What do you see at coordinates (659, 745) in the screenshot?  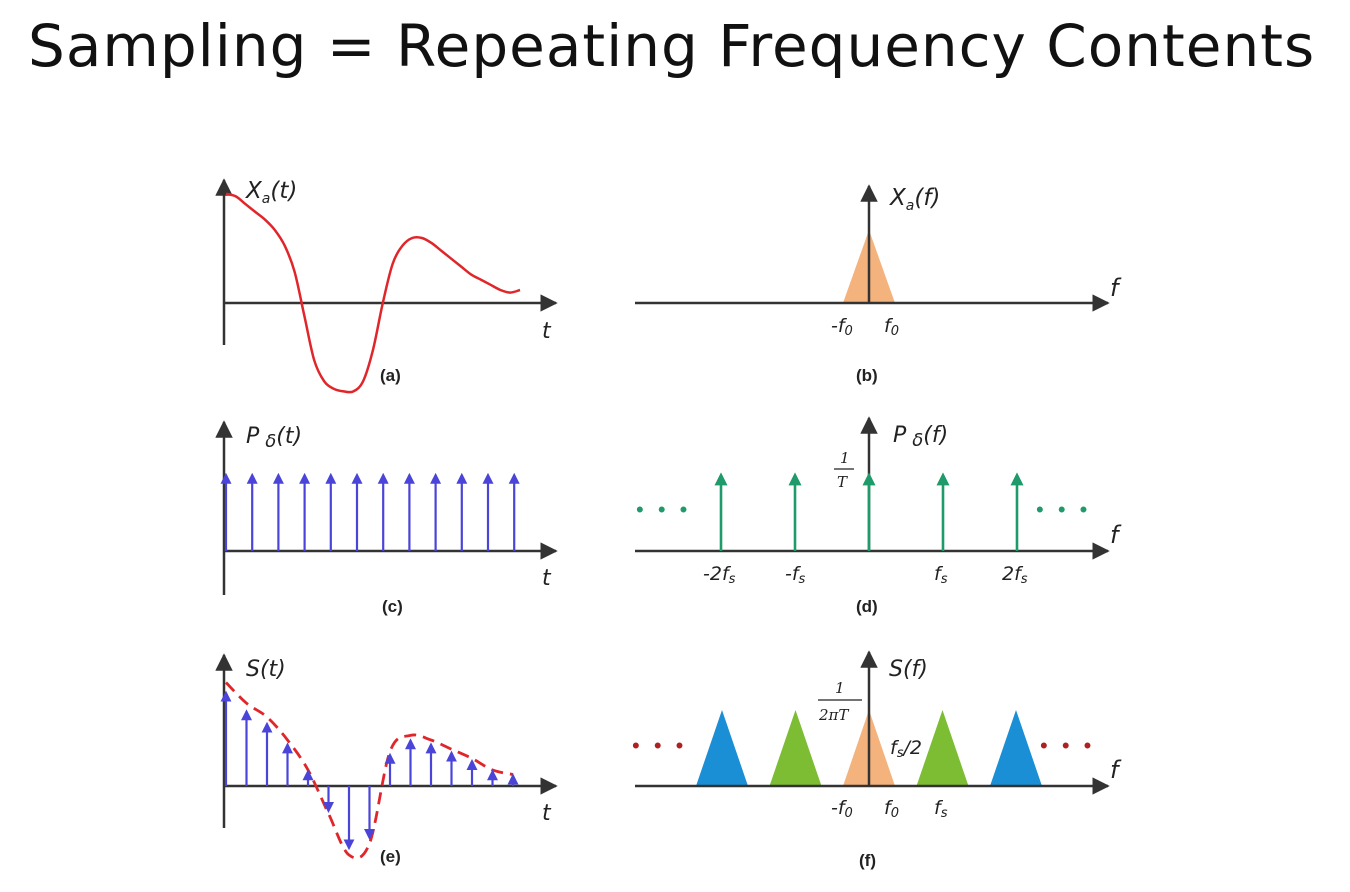 I see `panel-f-ellipsis-left: • • •` at bounding box center [659, 745].